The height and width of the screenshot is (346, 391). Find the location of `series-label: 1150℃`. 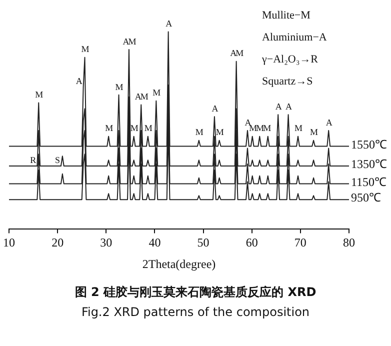

series-label: 1150℃ is located at coordinates (369, 181).